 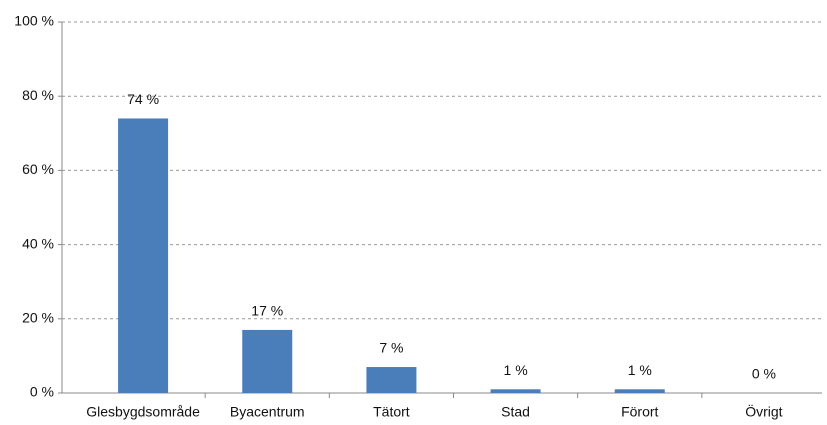 I want to click on y-tick-label: 0 %, so click(x=42, y=392).